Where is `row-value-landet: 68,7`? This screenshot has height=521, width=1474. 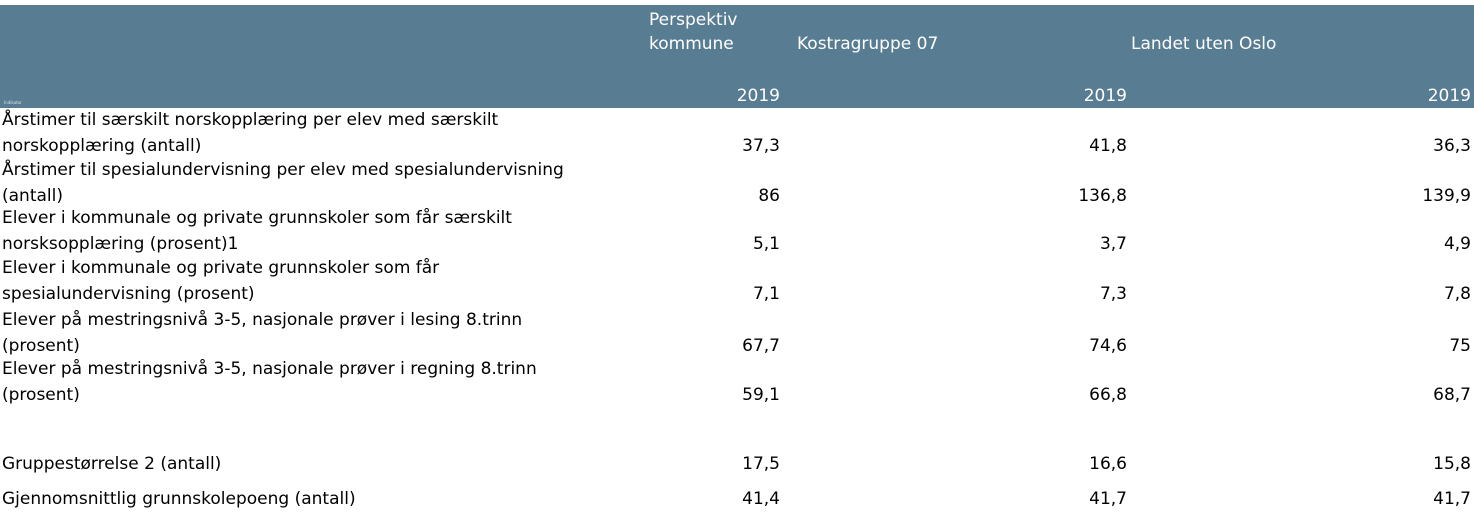 row-value-landet: 68,7 is located at coordinates (1452, 395).